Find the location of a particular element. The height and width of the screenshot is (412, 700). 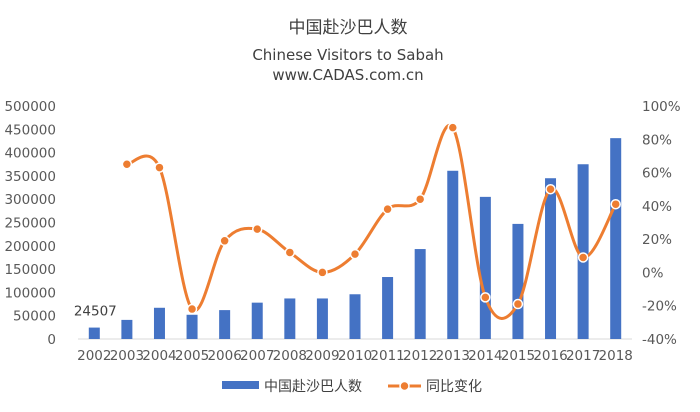

y-left-tick-label: 50000 is located at coordinates (34, 317).